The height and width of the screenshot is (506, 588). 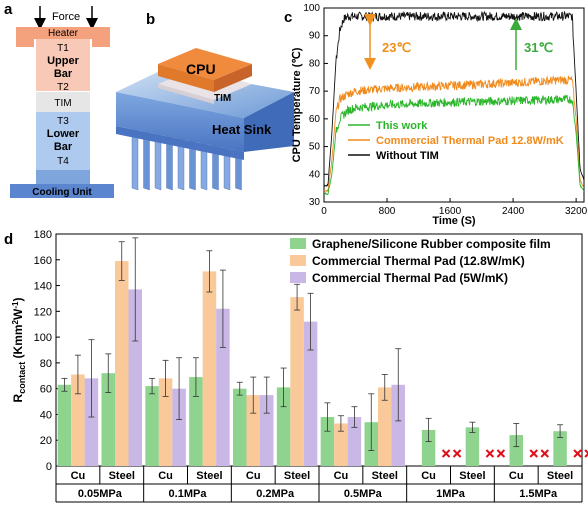 What do you see at coordinates (25, 43) in the screenshot?
I see `heater-lip-left` at bounding box center [25, 43].